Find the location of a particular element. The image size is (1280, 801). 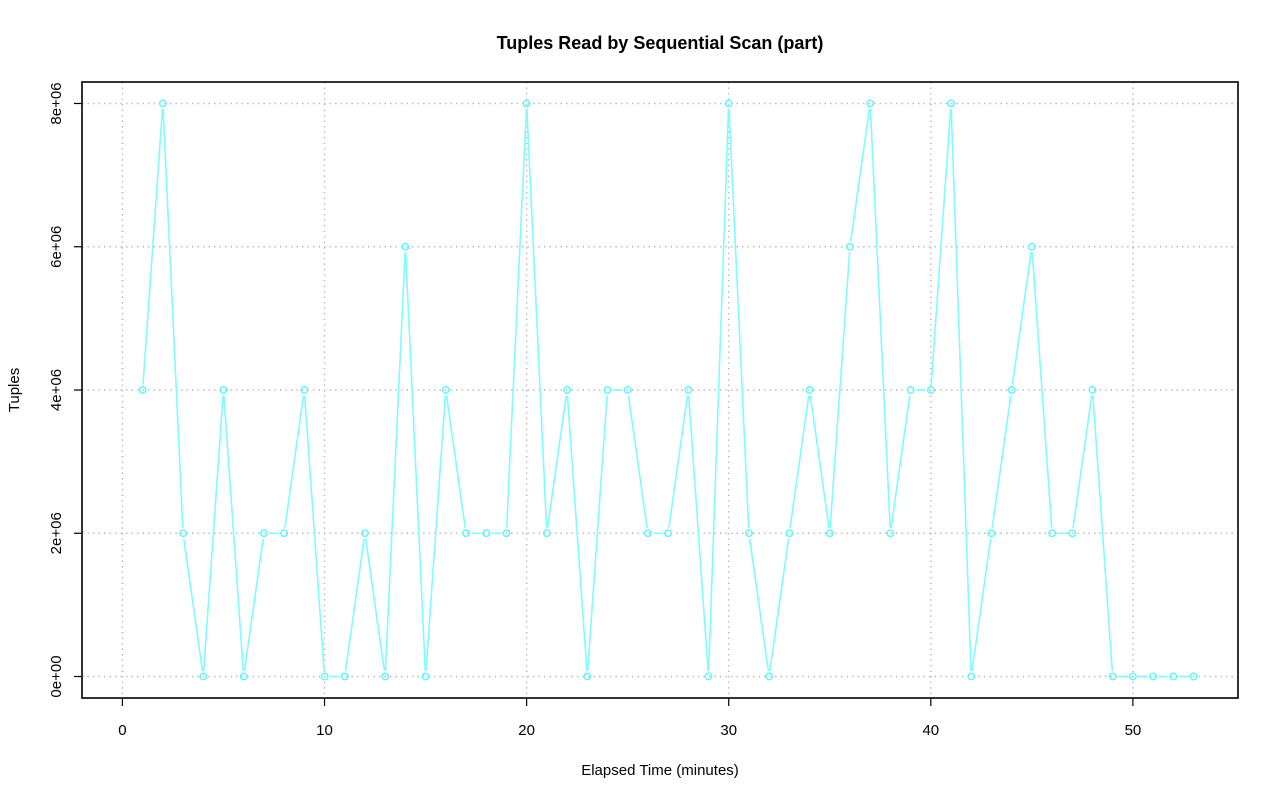

chart-title: Tuples Read by Sequential Scan (part) is located at coordinates (660, 43).